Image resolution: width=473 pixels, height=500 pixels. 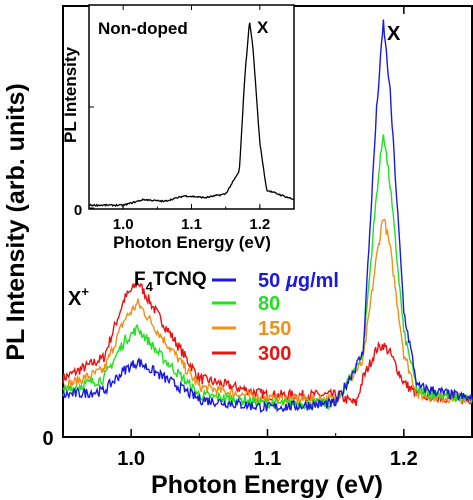 I want to click on main-x-tick-label-0: 1.0, so click(x=131, y=459).